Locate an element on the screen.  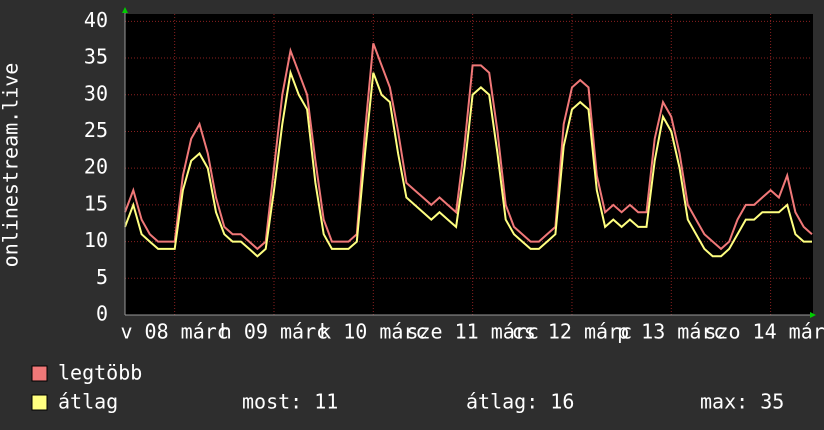
y-tick-label: 10 is located at coordinates (96, 240).